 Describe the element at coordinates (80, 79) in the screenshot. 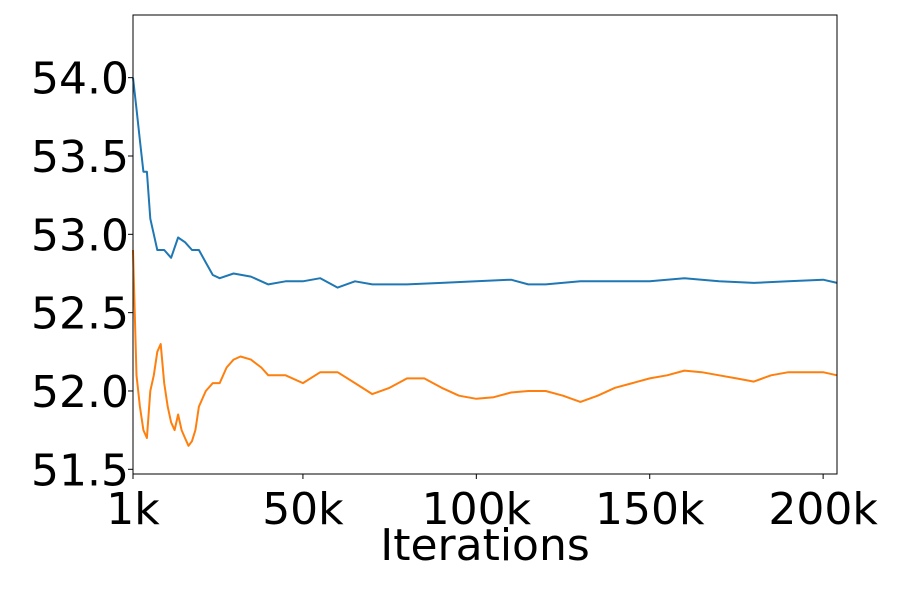

I see `y-tick-label: 54.0` at that location.